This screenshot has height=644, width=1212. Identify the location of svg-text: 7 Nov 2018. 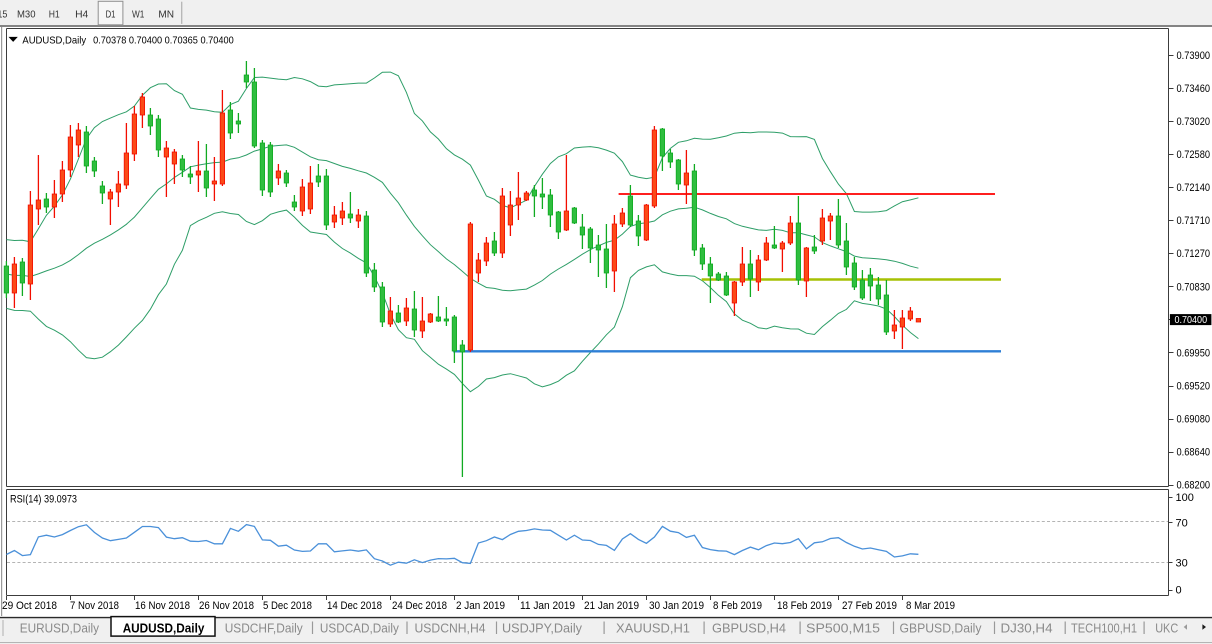
(94, 606).